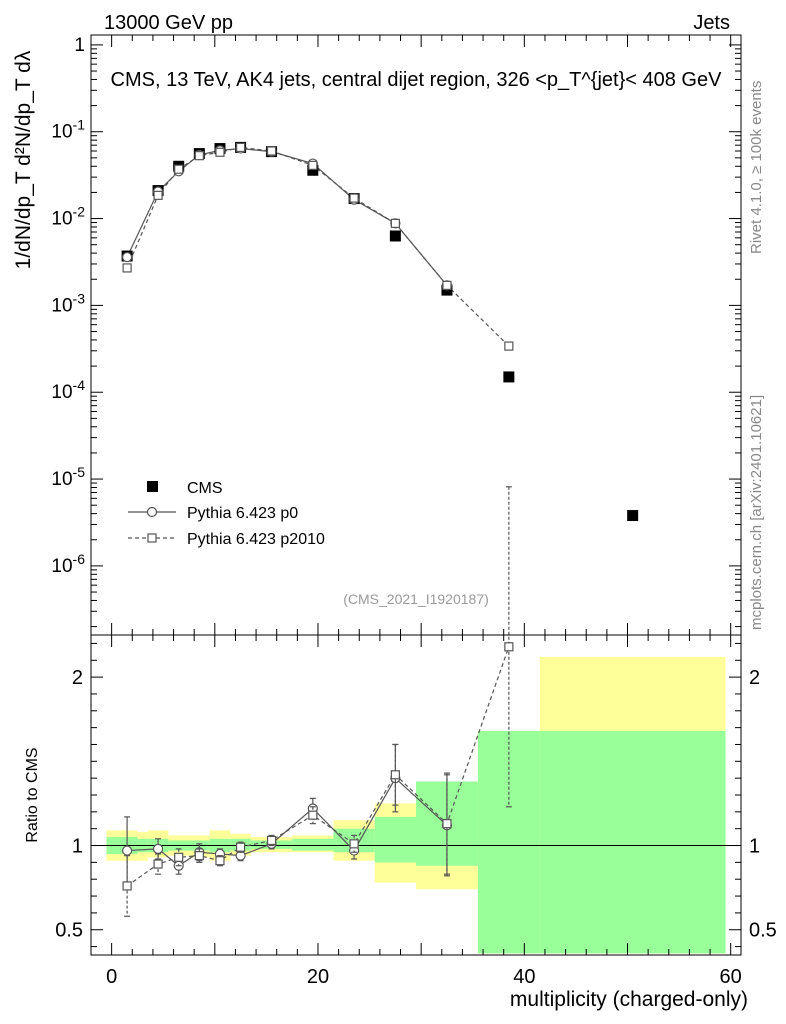  What do you see at coordinates (152, 486) in the screenshot?
I see `legend-marker-cms` at bounding box center [152, 486].